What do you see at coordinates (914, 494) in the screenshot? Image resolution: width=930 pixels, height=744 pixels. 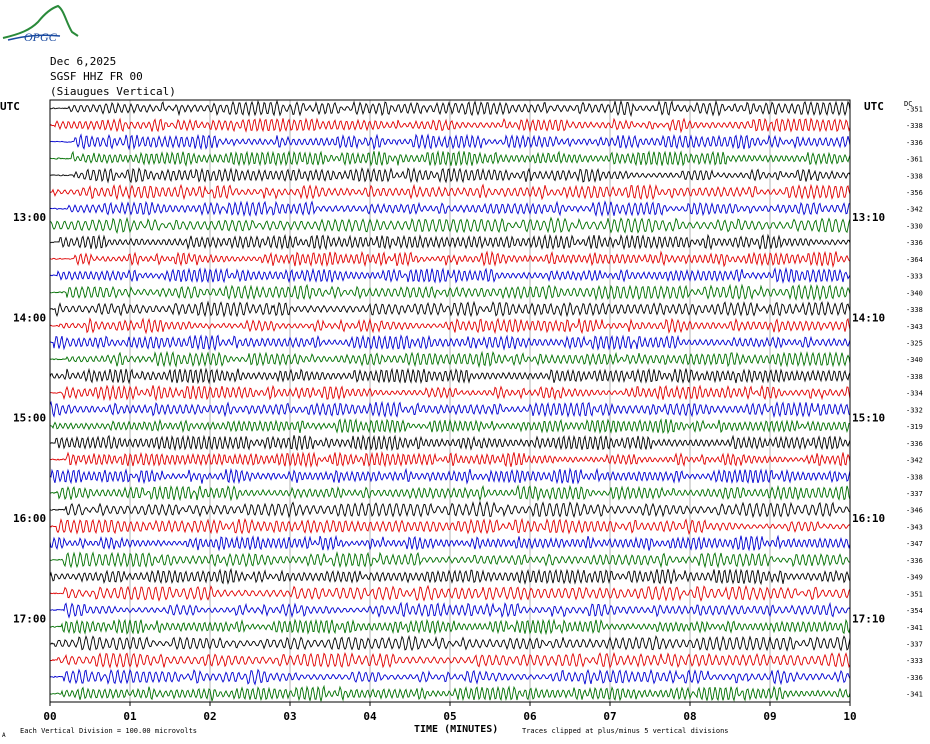 I see `dc-offset-24: -337` at bounding box center [914, 494].